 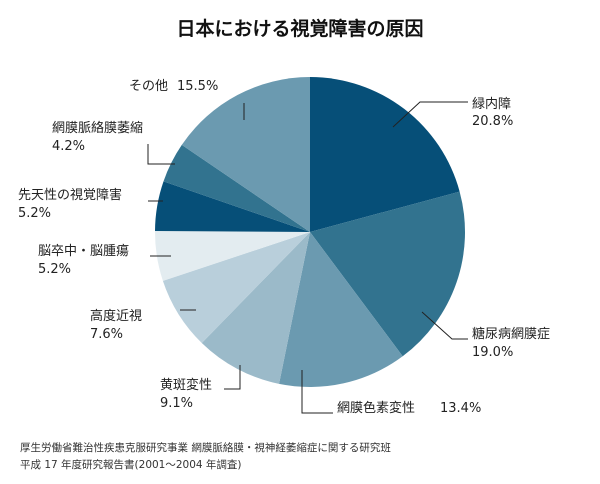 I want to click on slice-name-1: 糖尿病網膜症, so click(x=511, y=334).